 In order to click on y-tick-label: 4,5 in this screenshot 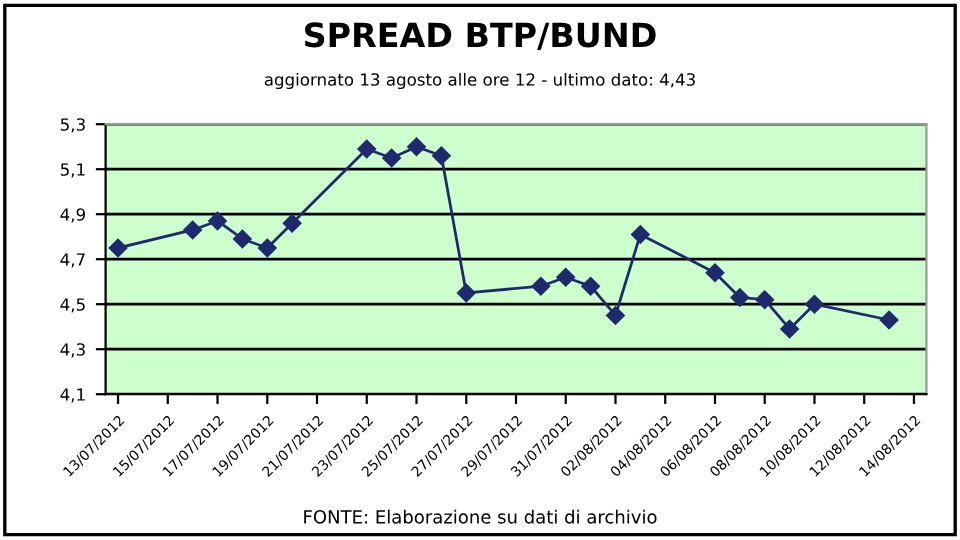, I will do `click(72, 305)`.